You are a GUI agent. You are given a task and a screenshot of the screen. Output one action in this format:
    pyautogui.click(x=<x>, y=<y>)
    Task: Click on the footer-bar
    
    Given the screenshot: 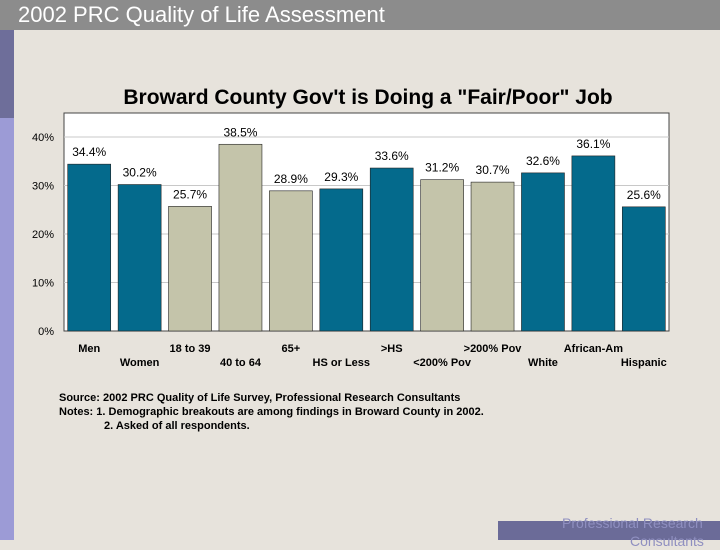 What is the action you would take?
    pyautogui.click(x=609, y=530)
    